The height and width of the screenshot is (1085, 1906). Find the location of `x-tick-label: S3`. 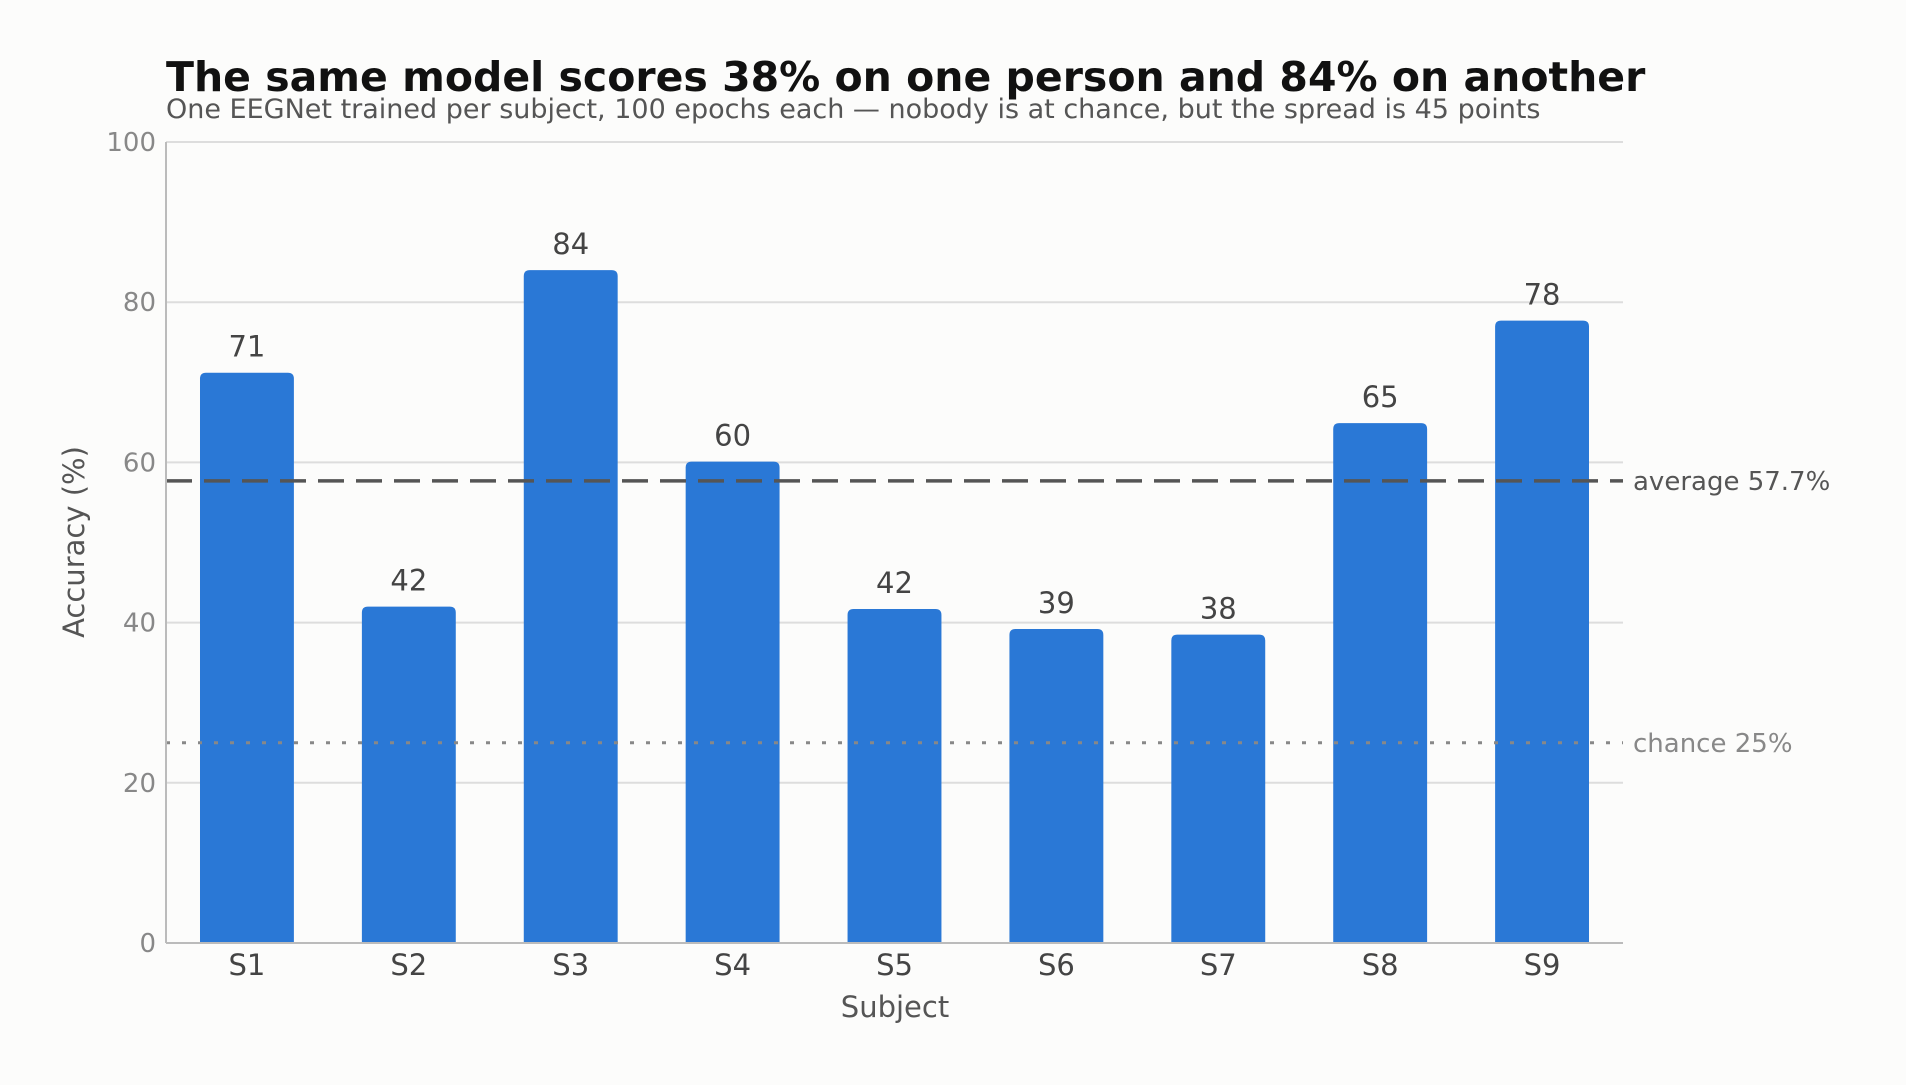

x-tick-label: S3 is located at coordinates (570, 965).